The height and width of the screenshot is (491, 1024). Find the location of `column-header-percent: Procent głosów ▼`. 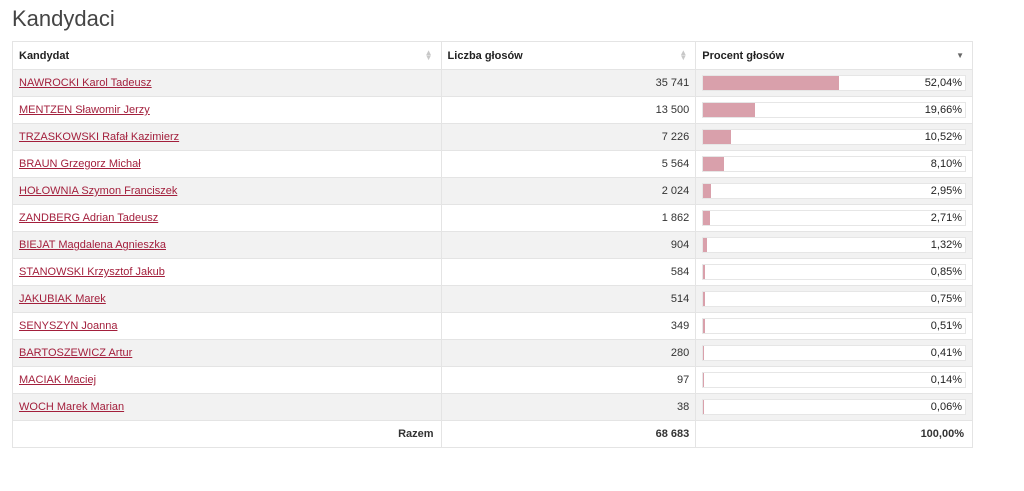

column-header-percent: Procent głosów ▼ is located at coordinates (834, 55).